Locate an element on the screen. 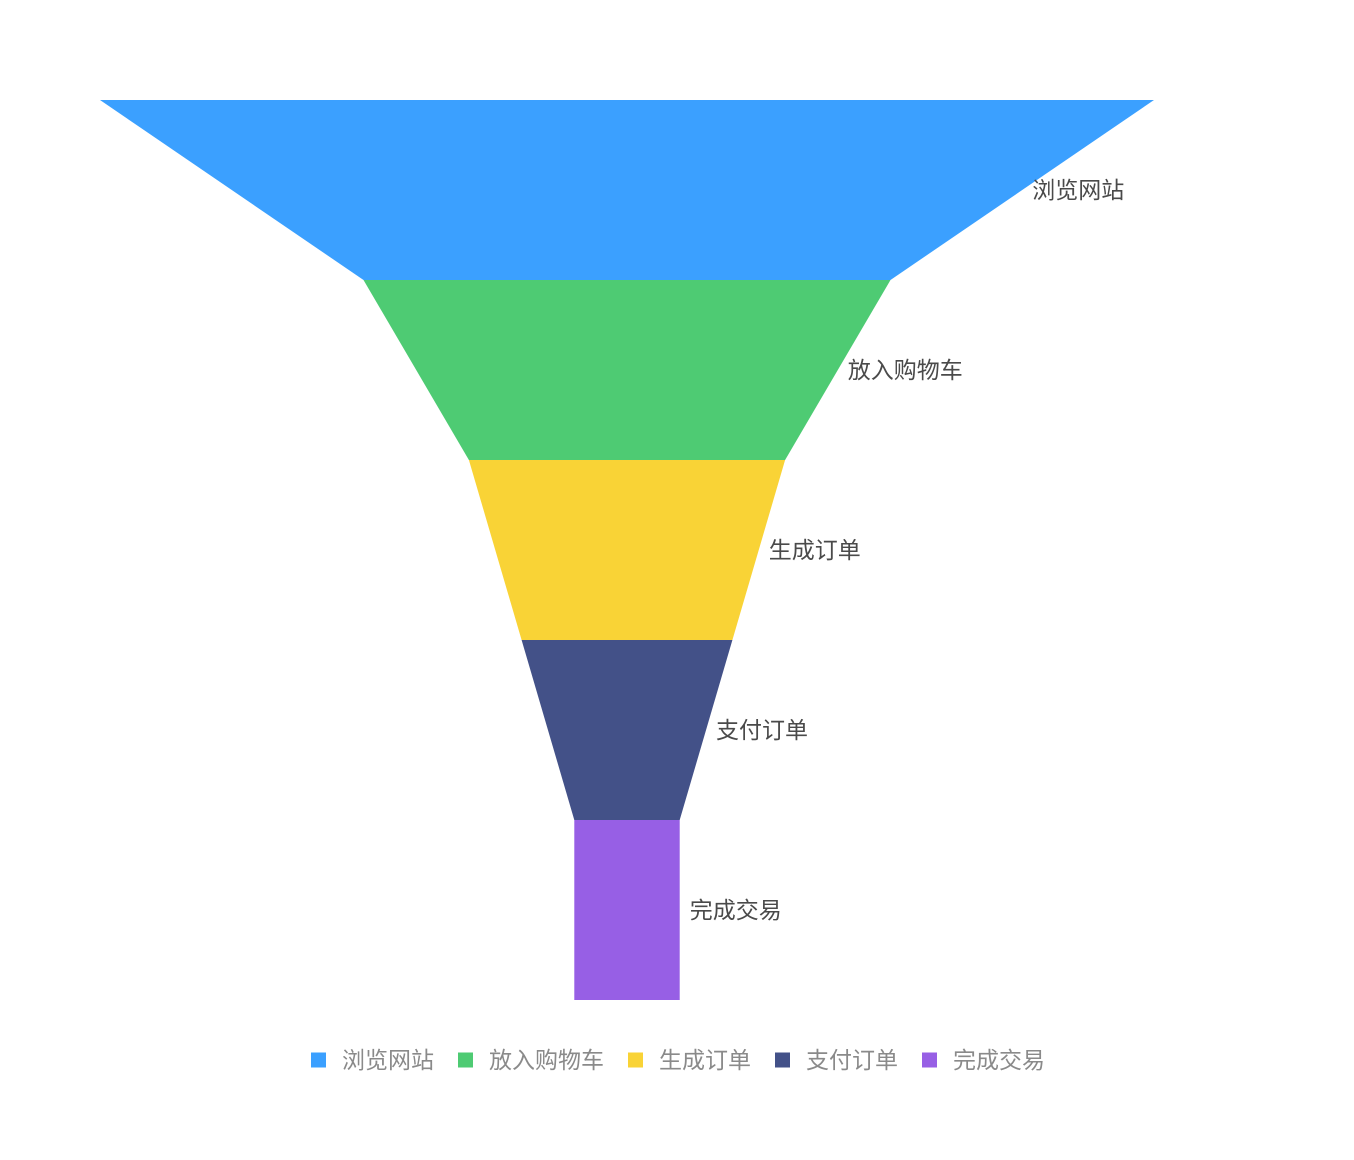 The image size is (1354, 1160). legend-item-2: 放入购物车 is located at coordinates (531, 1061).